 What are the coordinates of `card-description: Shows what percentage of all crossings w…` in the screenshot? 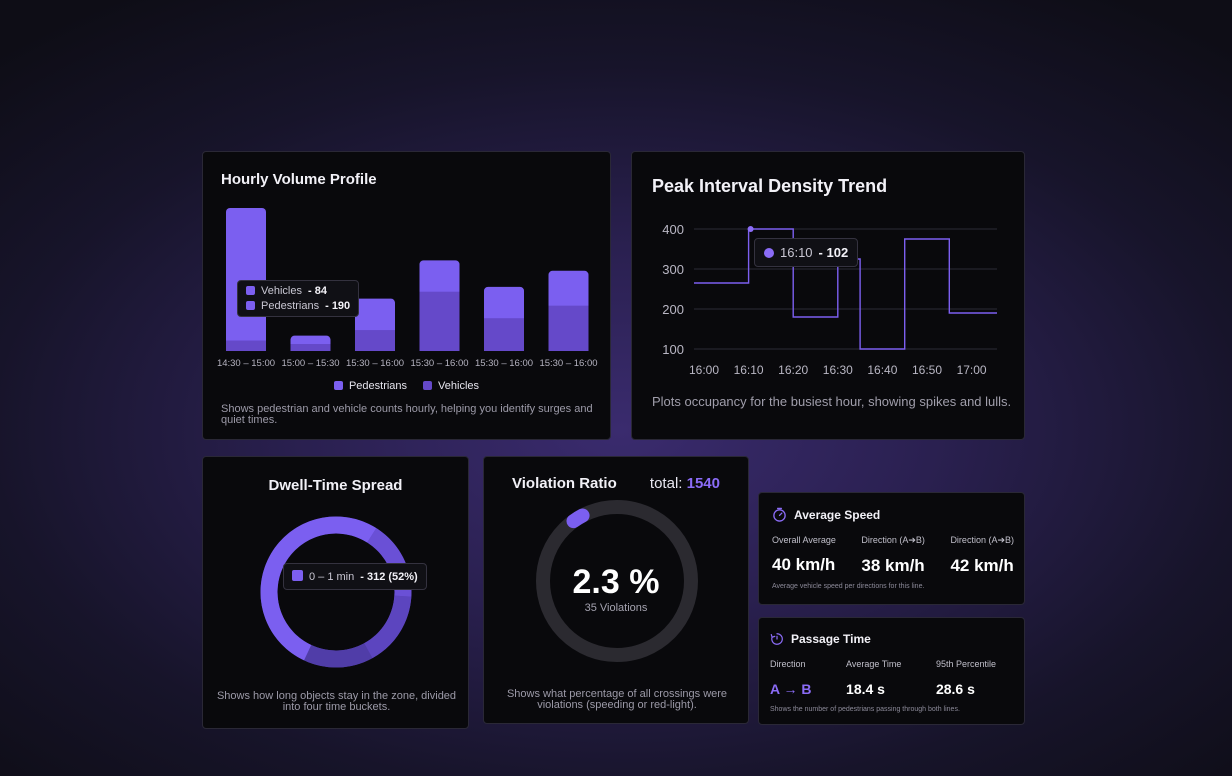 It's located at (617, 699).